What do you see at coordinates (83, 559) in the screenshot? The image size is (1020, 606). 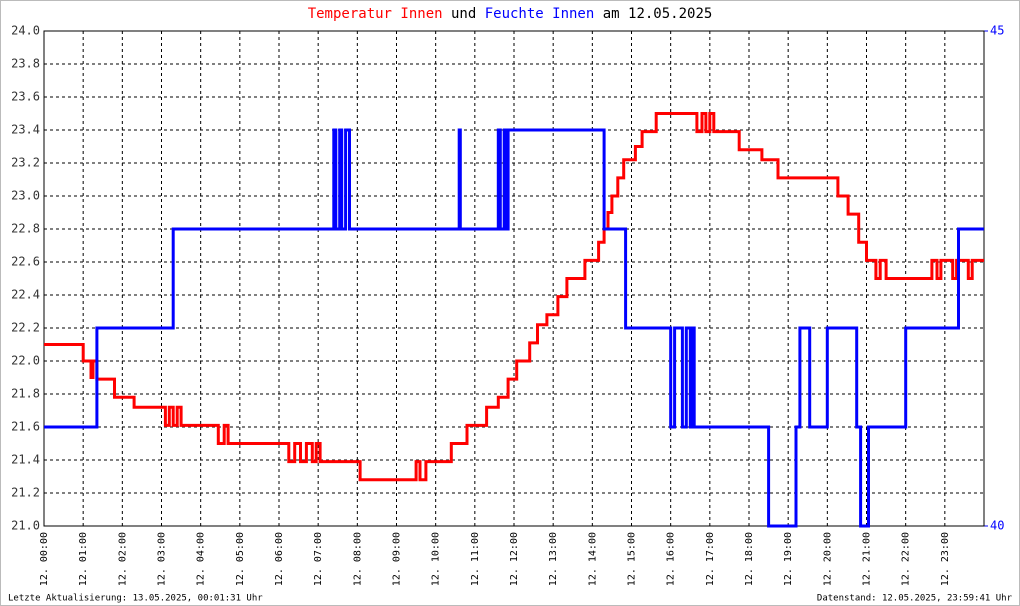 I see `x-tick-label: 12. 01:00` at bounding box center [83, 559].